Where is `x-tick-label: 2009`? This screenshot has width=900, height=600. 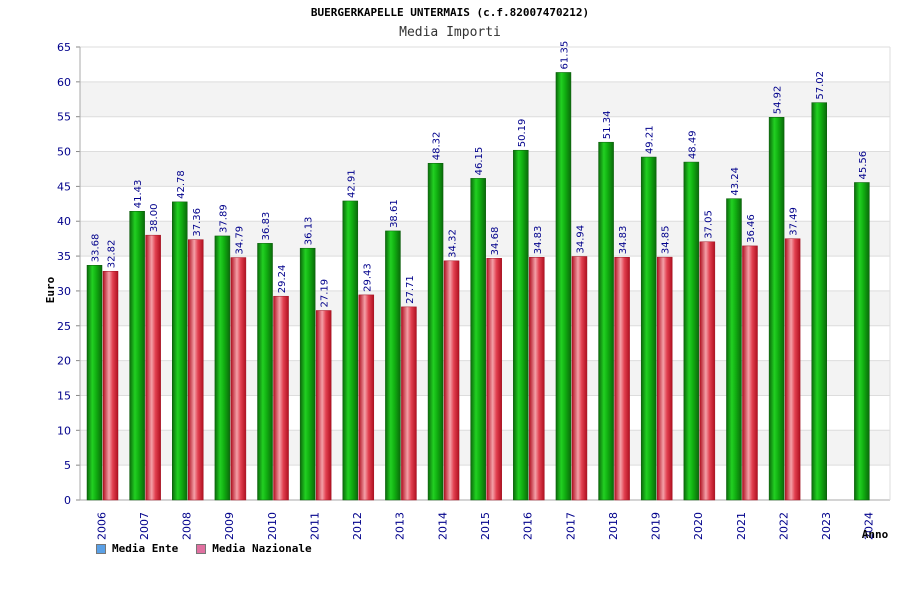 x-tick-label: 2009 is located at coordinates (229, 526).